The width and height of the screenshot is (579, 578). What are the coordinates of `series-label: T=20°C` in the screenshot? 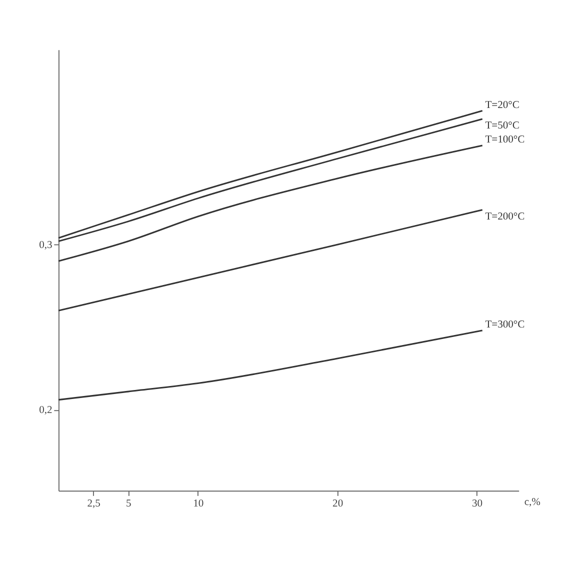 It's located at (502, 105).